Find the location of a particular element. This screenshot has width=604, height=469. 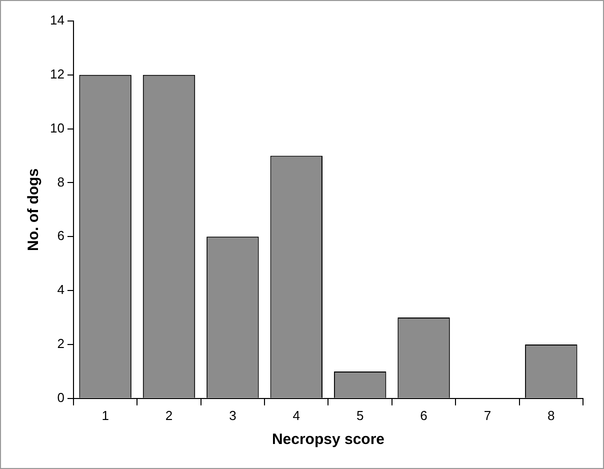

y-tick-label: 12 is located at coordinates (57, 74).